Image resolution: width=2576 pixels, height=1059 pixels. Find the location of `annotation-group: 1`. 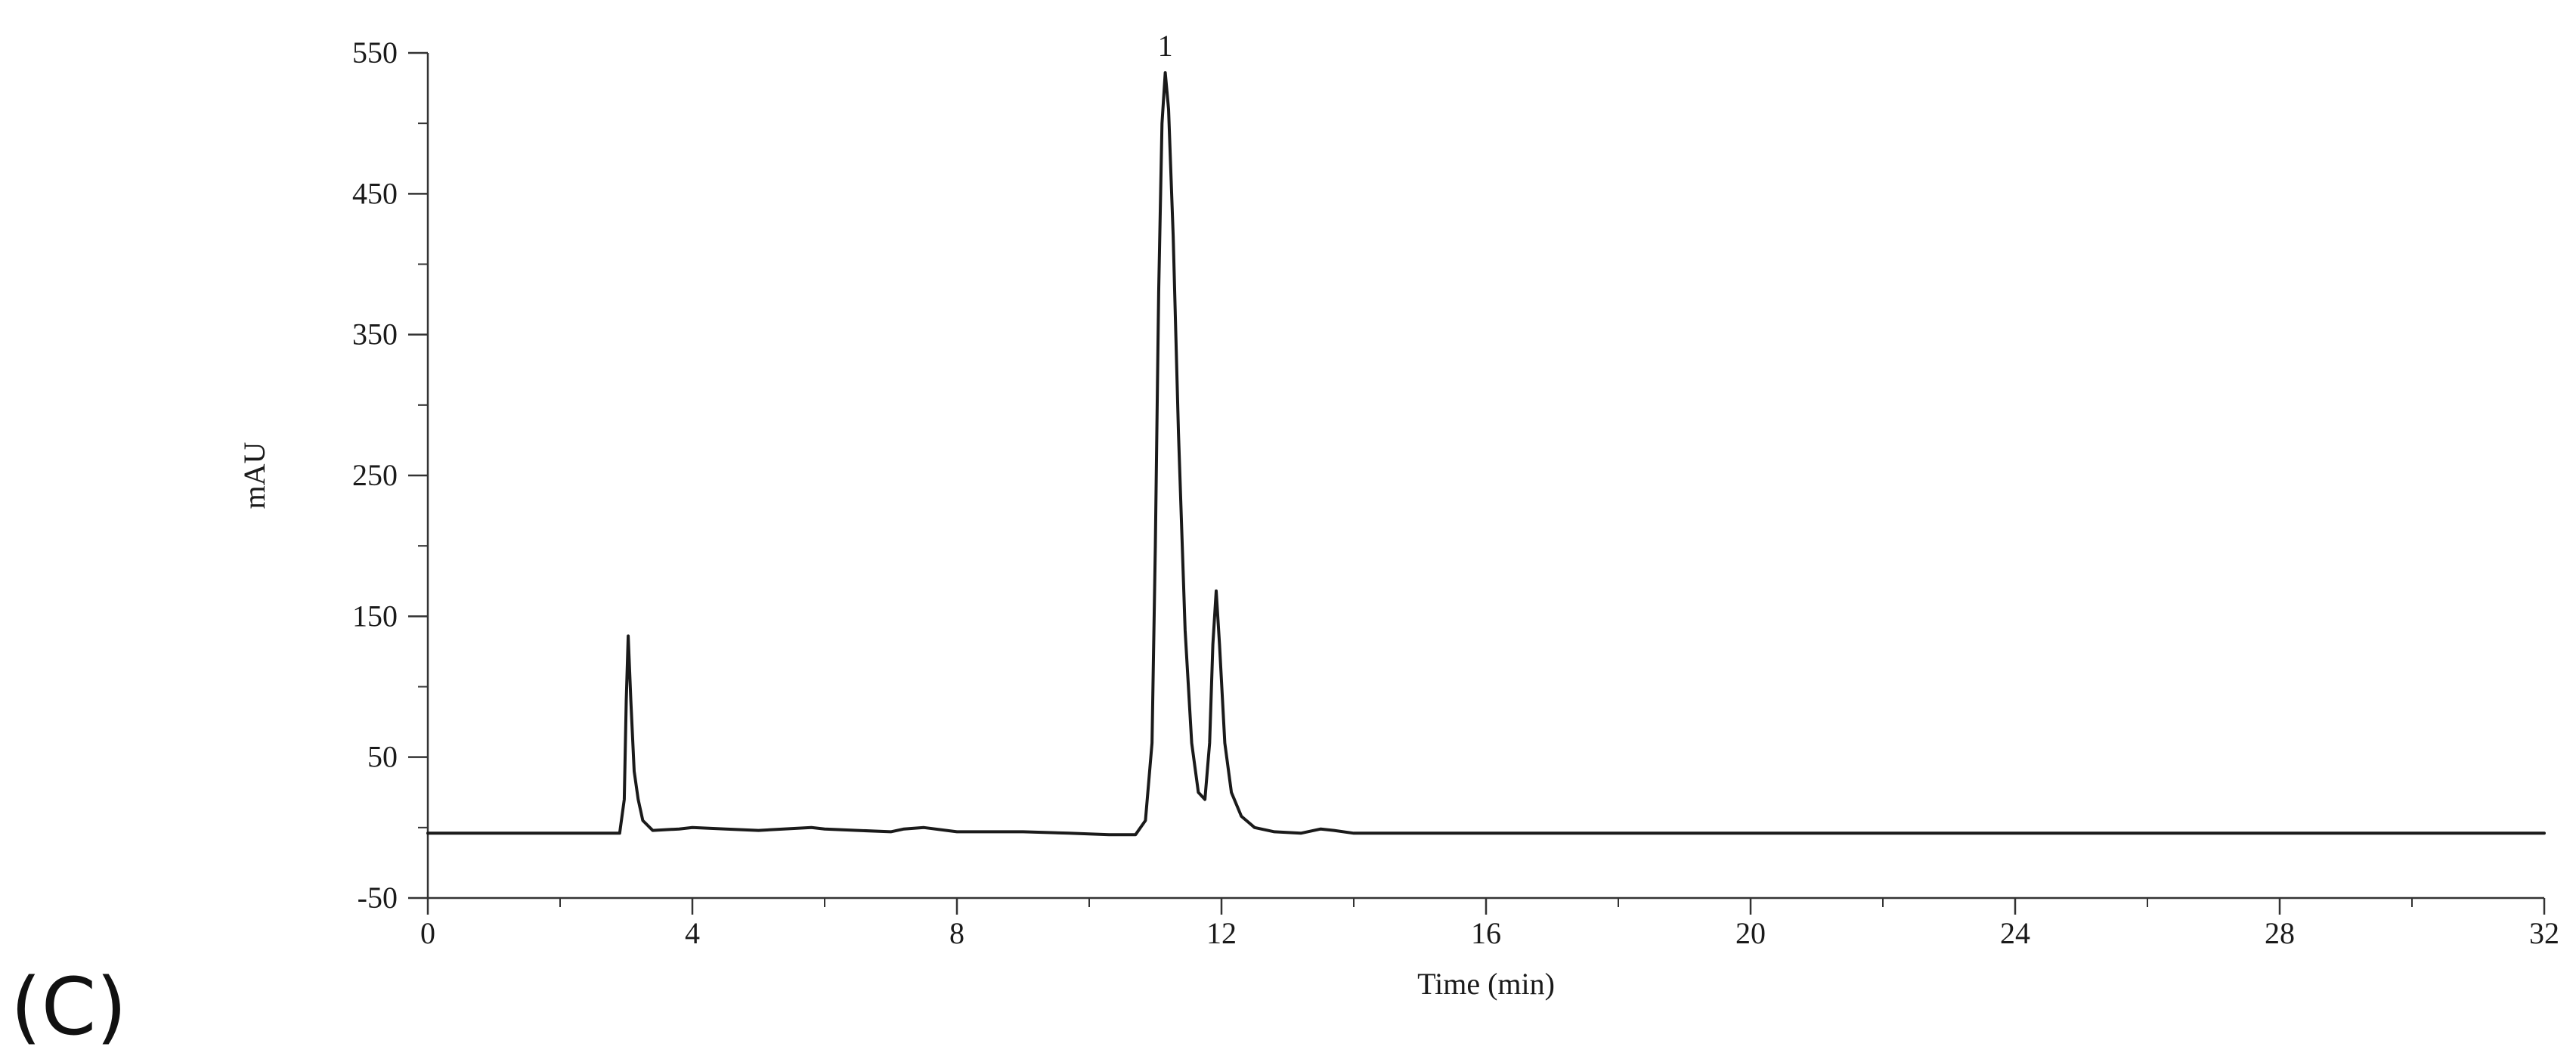

annotation-group: 1 is located at coordinates (1165, 46).